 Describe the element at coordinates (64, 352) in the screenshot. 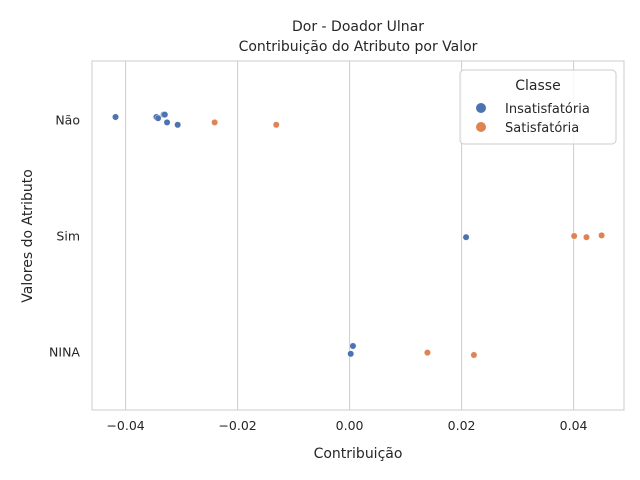

I see `y-tick-label: NINA` at that location.